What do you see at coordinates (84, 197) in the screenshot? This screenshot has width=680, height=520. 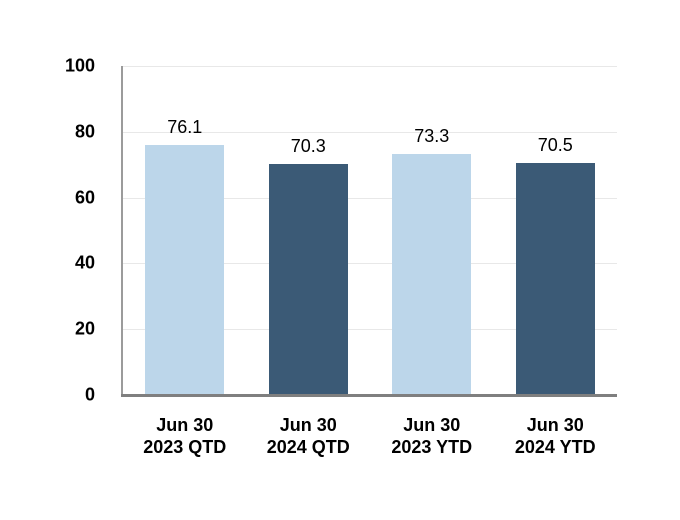 I see `y-tick-label: 60` at bounding box center [84, 197].